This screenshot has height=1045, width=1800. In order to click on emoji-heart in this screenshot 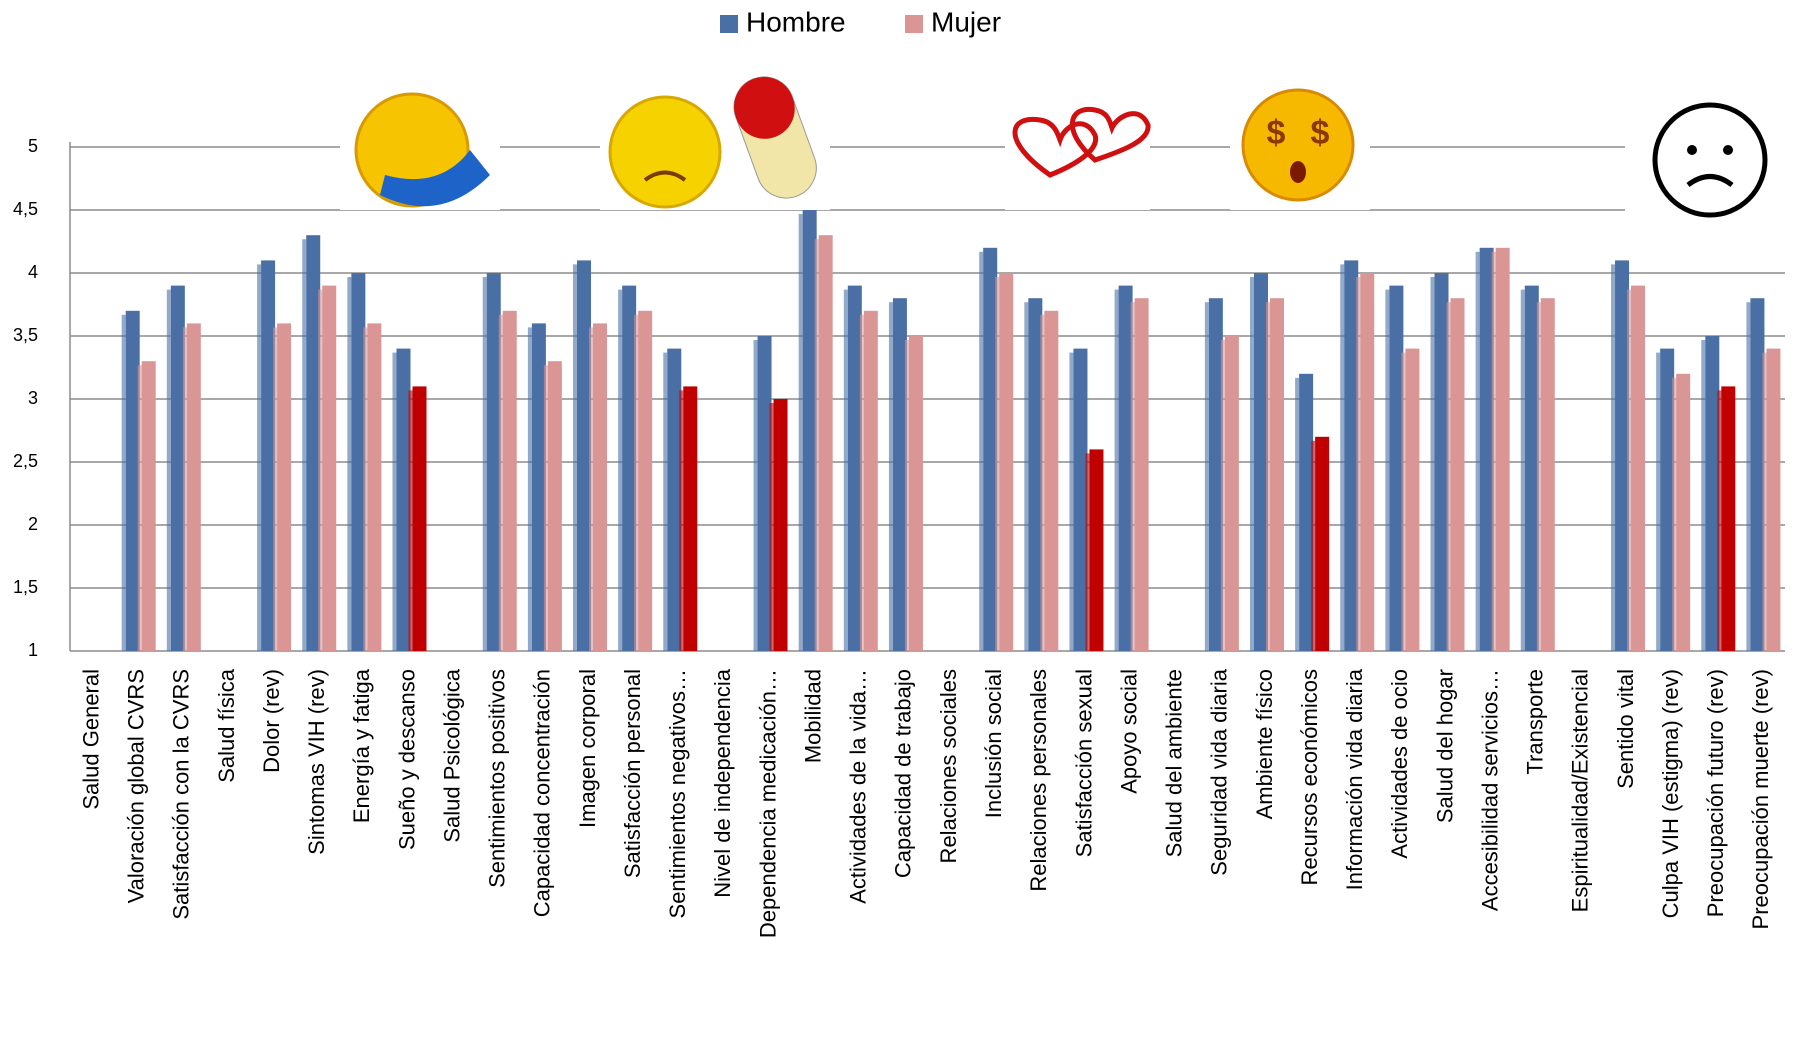, I will do `click(1055, 147)`.